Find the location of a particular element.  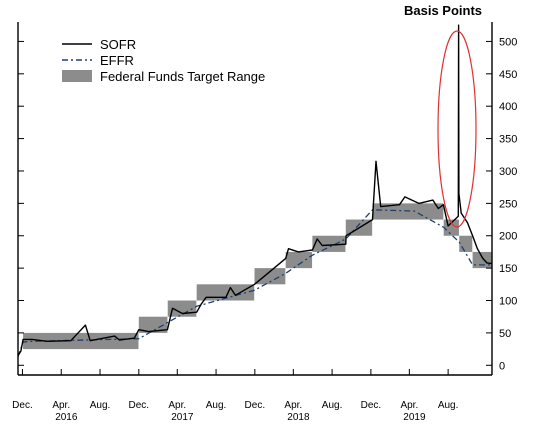

spike-highlight-ellipse is located at coordinates (457, 129).